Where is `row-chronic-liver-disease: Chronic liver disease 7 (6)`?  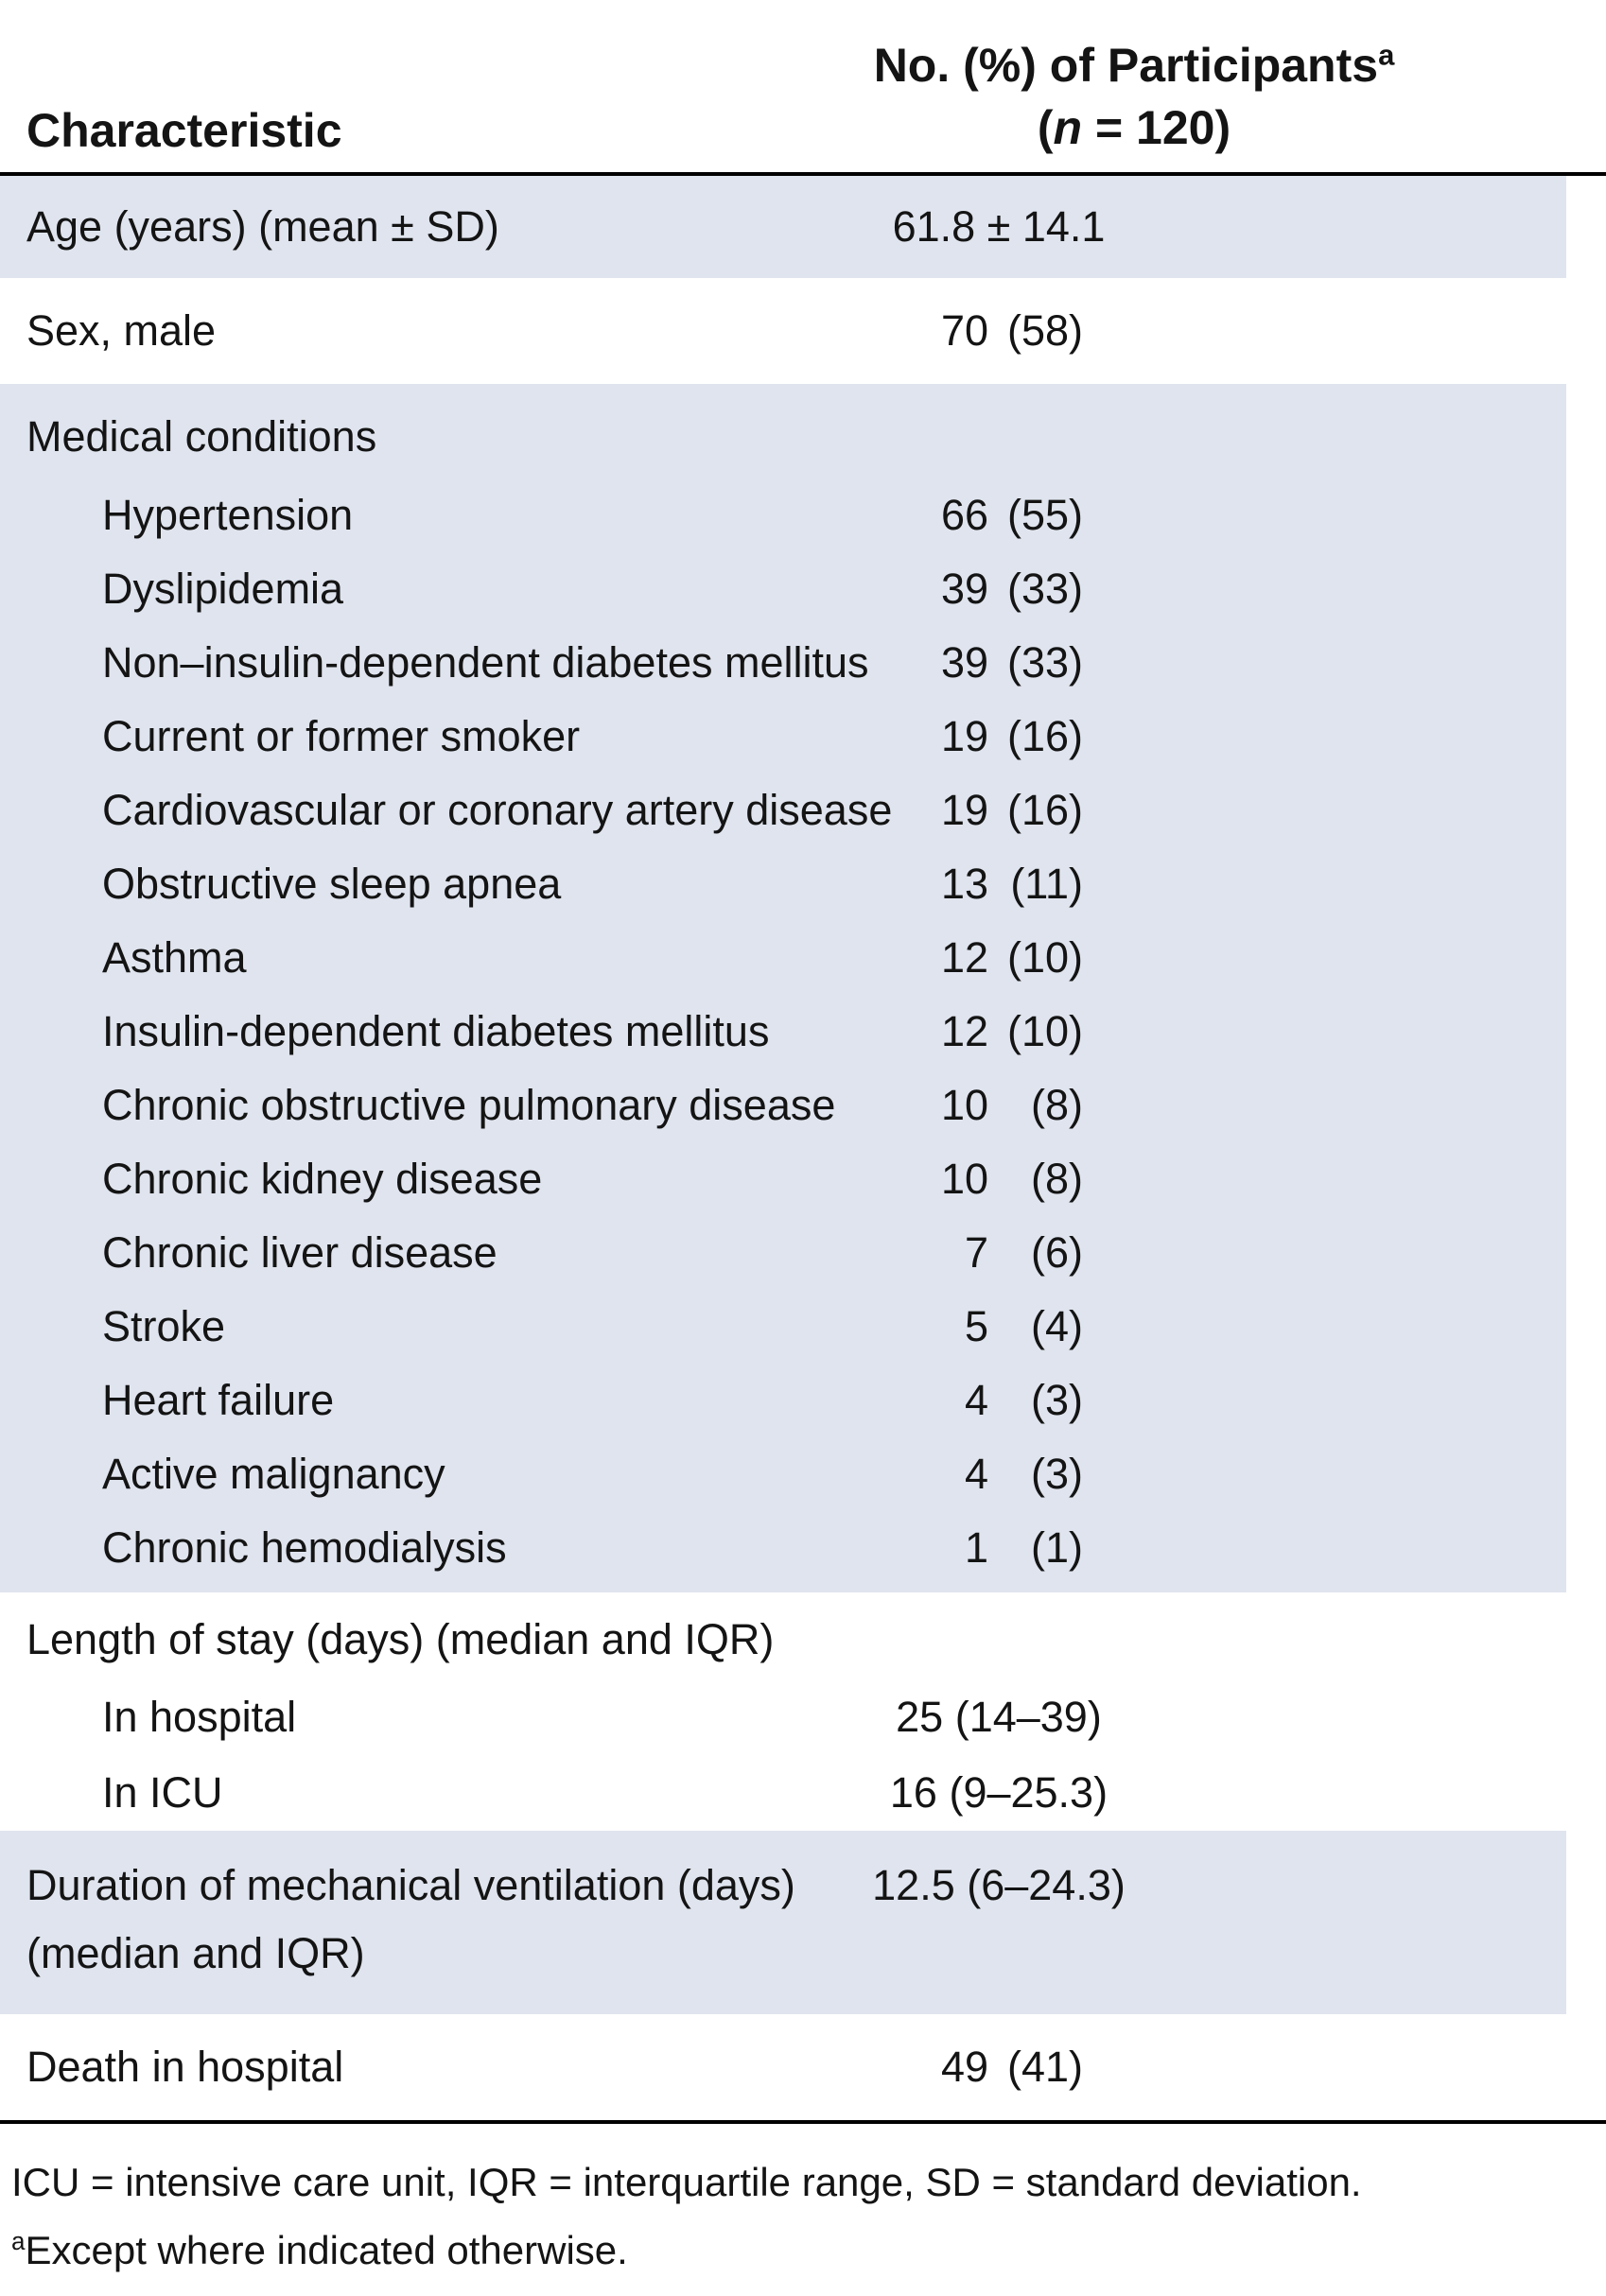
row-chronic-liver-disease: Chronic liver disease 7 (6) is located at coordinates (783, 1253).